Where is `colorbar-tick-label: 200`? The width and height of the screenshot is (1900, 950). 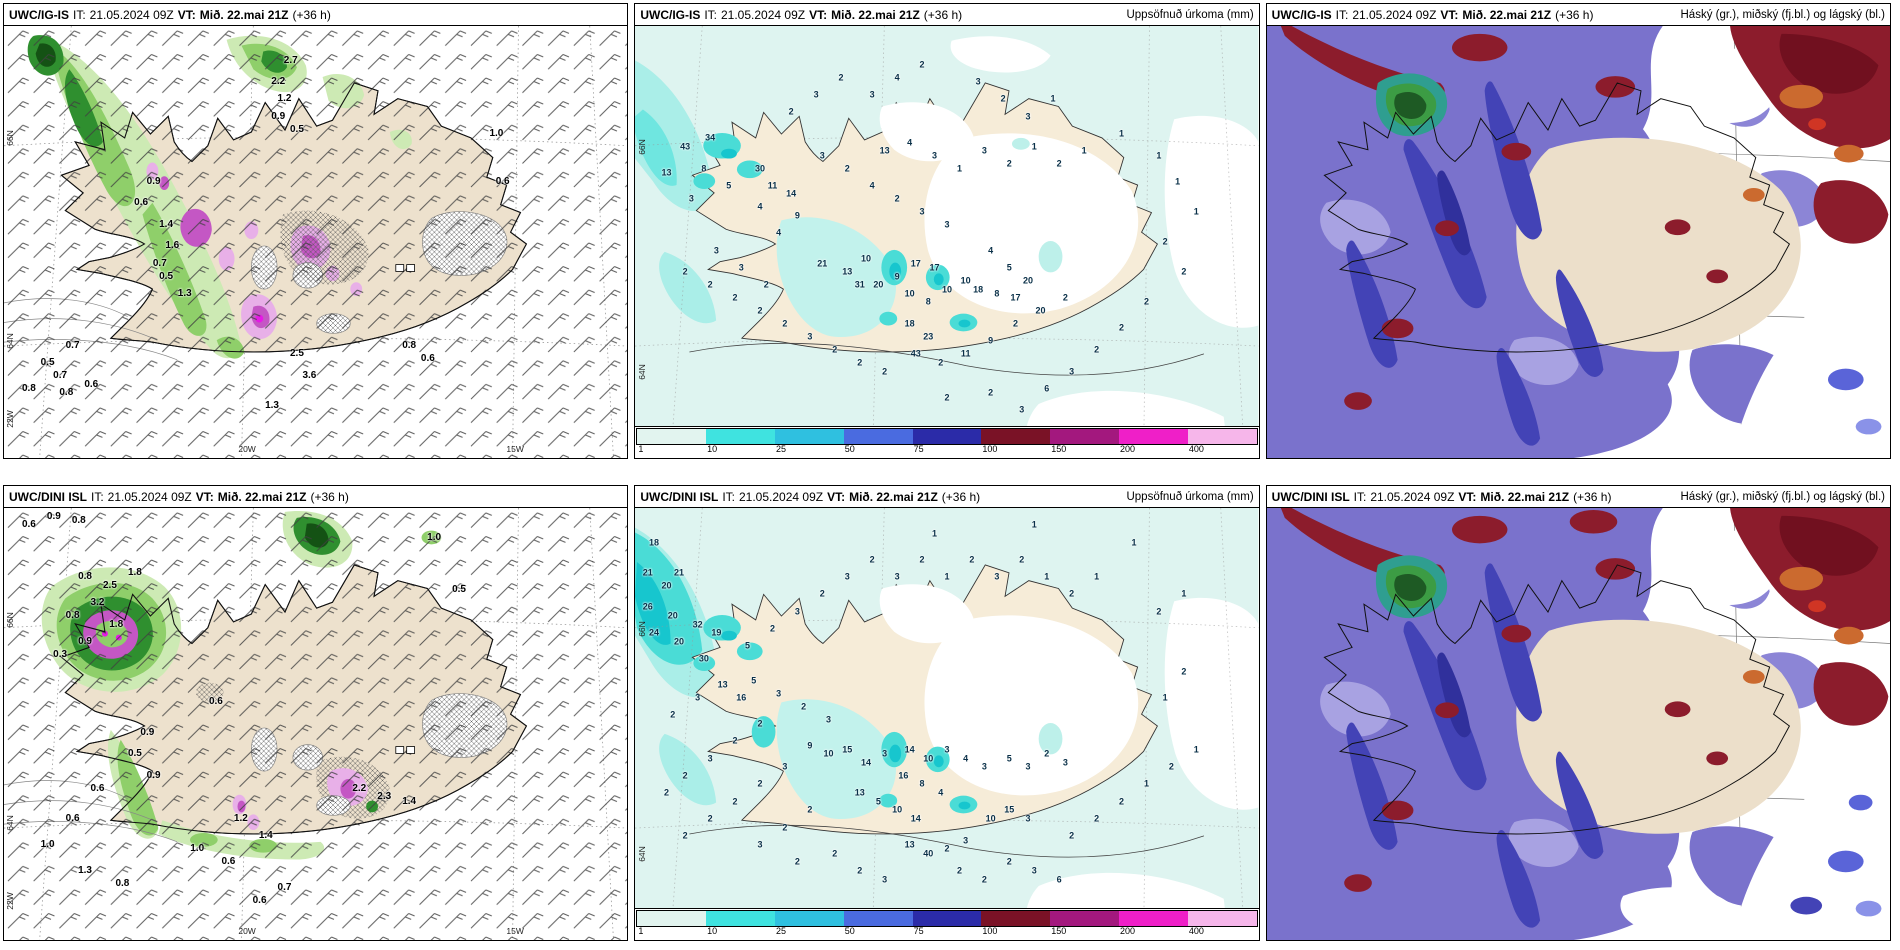
colorbar-tick-label: 200 is located at coordinates (1128, 931).